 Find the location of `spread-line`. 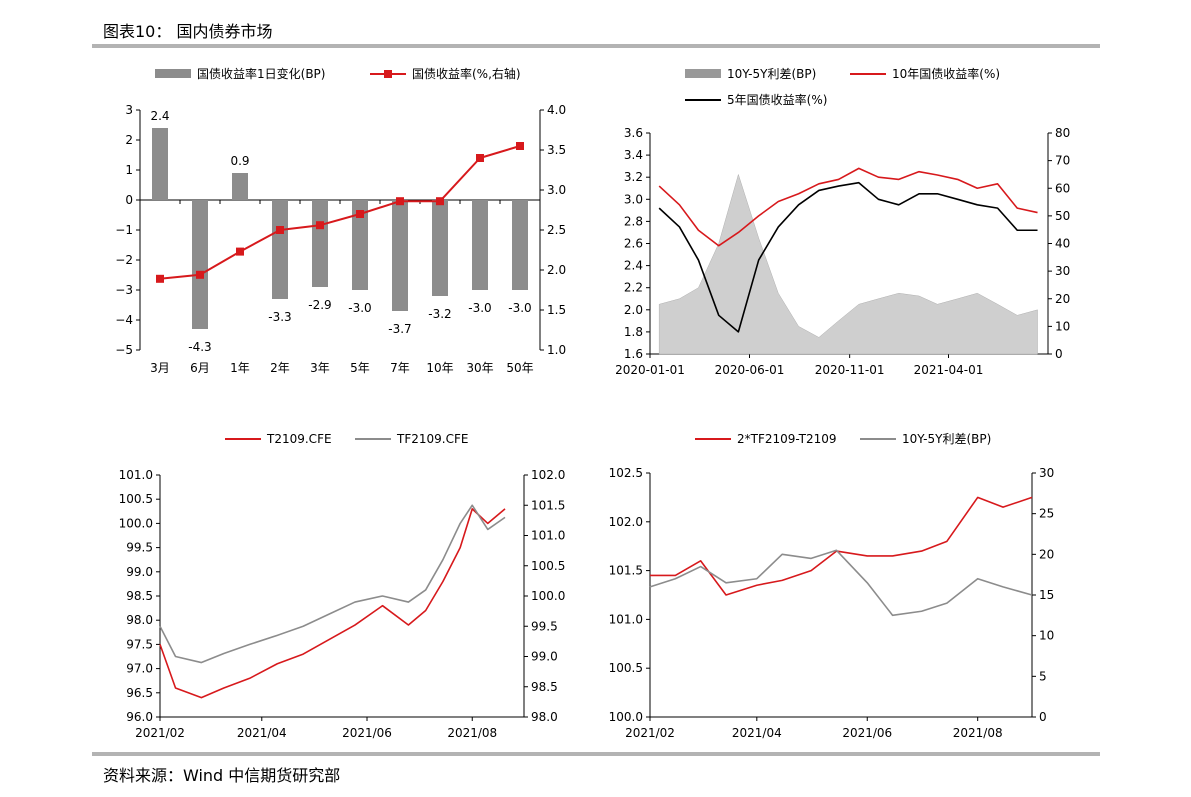

spread-line is located at coordinates (841, 583).